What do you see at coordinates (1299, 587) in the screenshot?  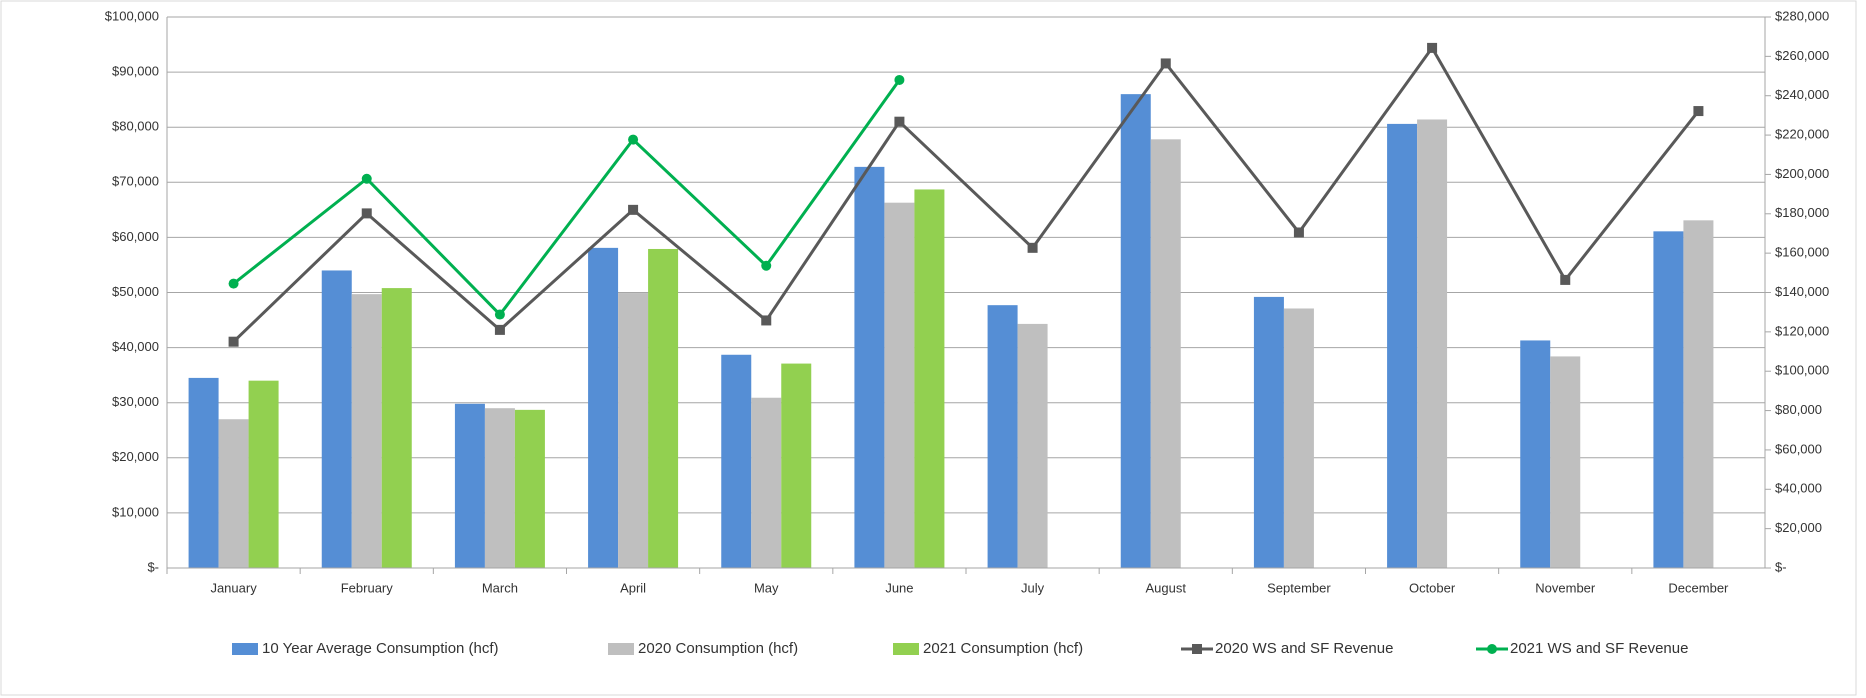 I see `x-tick-label: September` at bounding box center [1299, 587].